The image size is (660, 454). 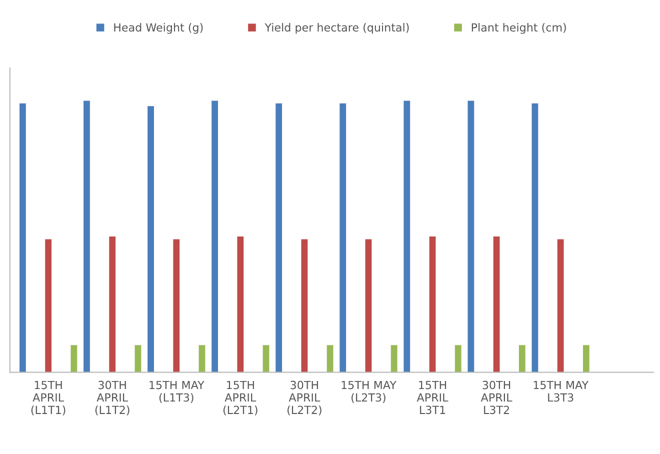 I want to click on x-tick-label: 15TH APRIL (L2T1), so click(x=240, y=398).